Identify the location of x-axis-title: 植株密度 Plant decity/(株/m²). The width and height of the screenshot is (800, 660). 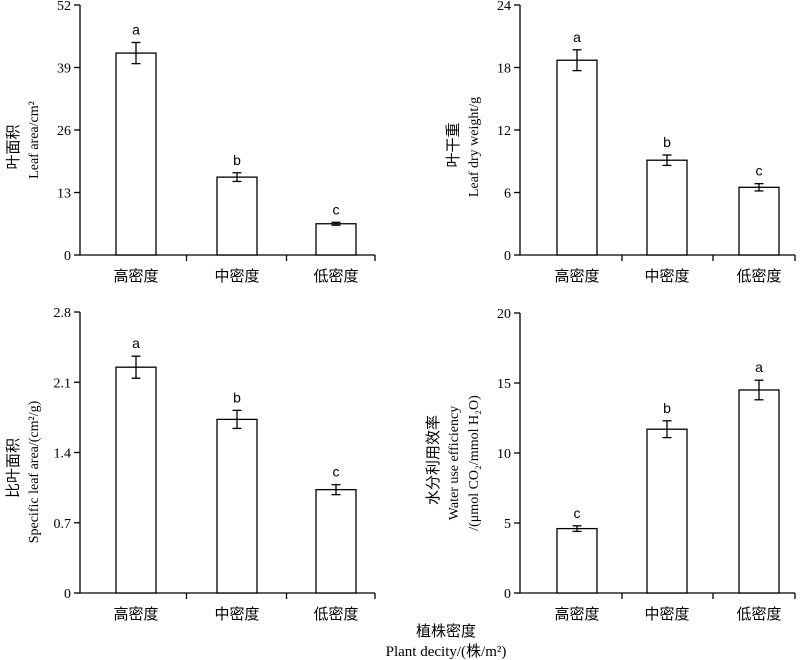
(446, 641).